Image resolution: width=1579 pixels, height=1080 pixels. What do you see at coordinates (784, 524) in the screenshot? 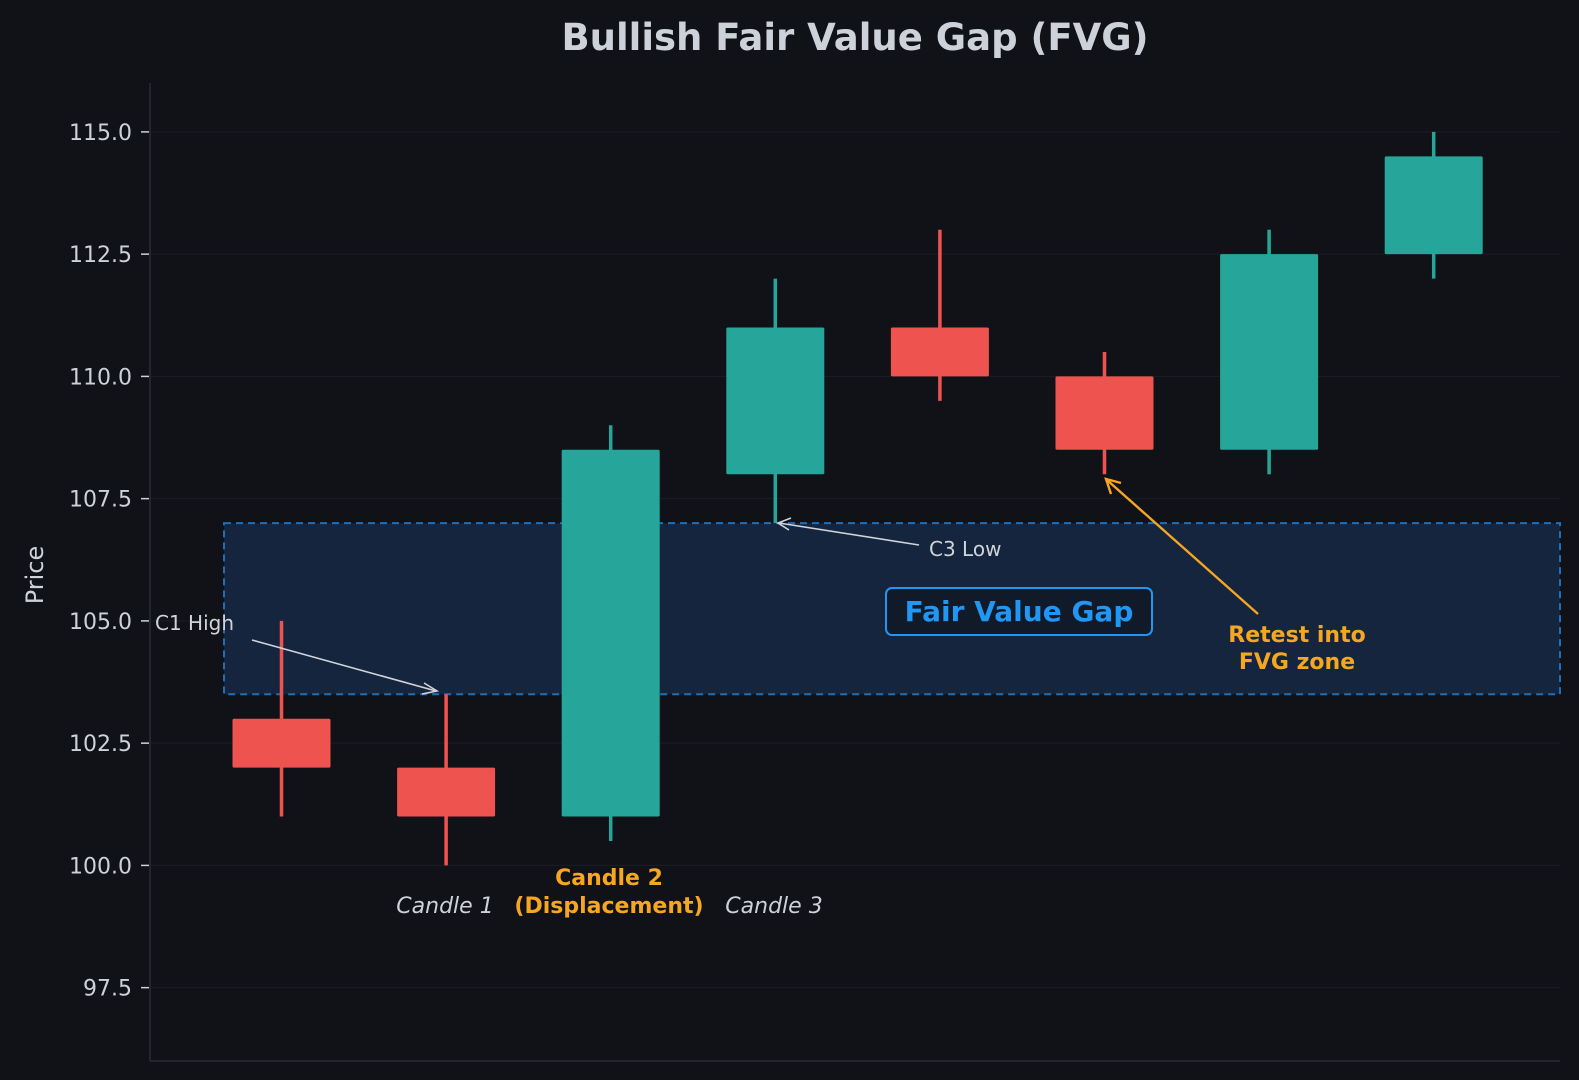
I see `c3-low-arrowhead` at bounding box center [784, 524].